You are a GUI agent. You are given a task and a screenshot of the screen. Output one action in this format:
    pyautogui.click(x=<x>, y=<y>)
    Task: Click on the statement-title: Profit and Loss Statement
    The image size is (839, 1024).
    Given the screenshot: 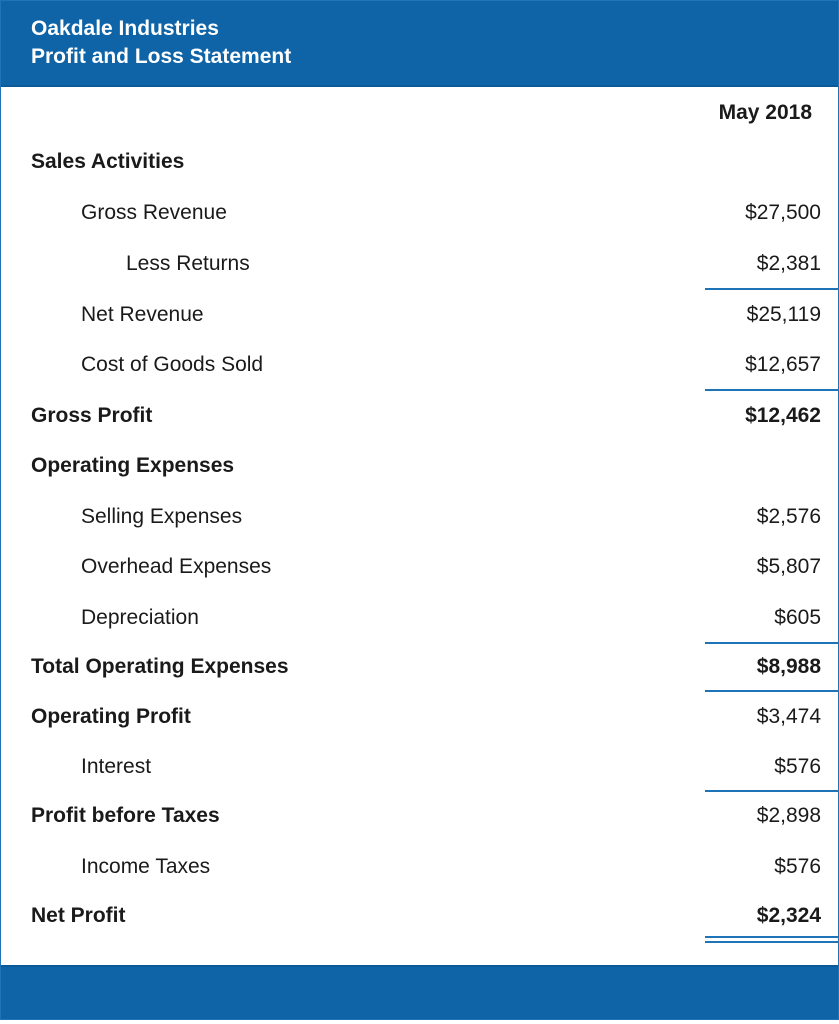 What is the action you would take?
    pyautogui.click(x=161, y=56)
    